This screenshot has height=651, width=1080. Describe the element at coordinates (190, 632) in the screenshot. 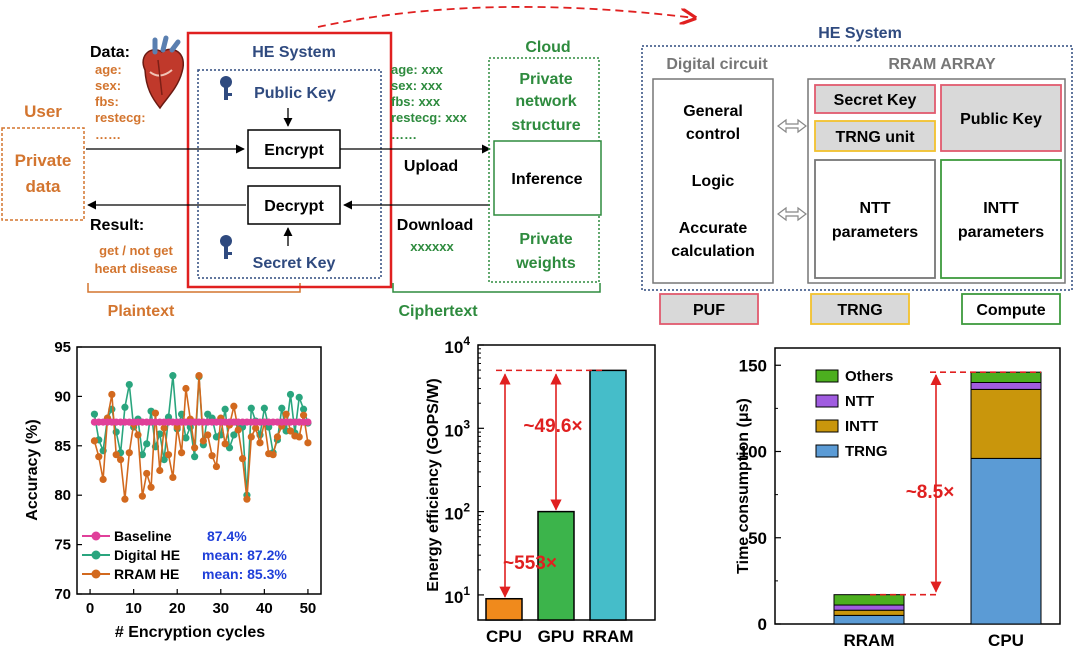

I see `accuracy-xlabel: # Encryption cycles` at that location.